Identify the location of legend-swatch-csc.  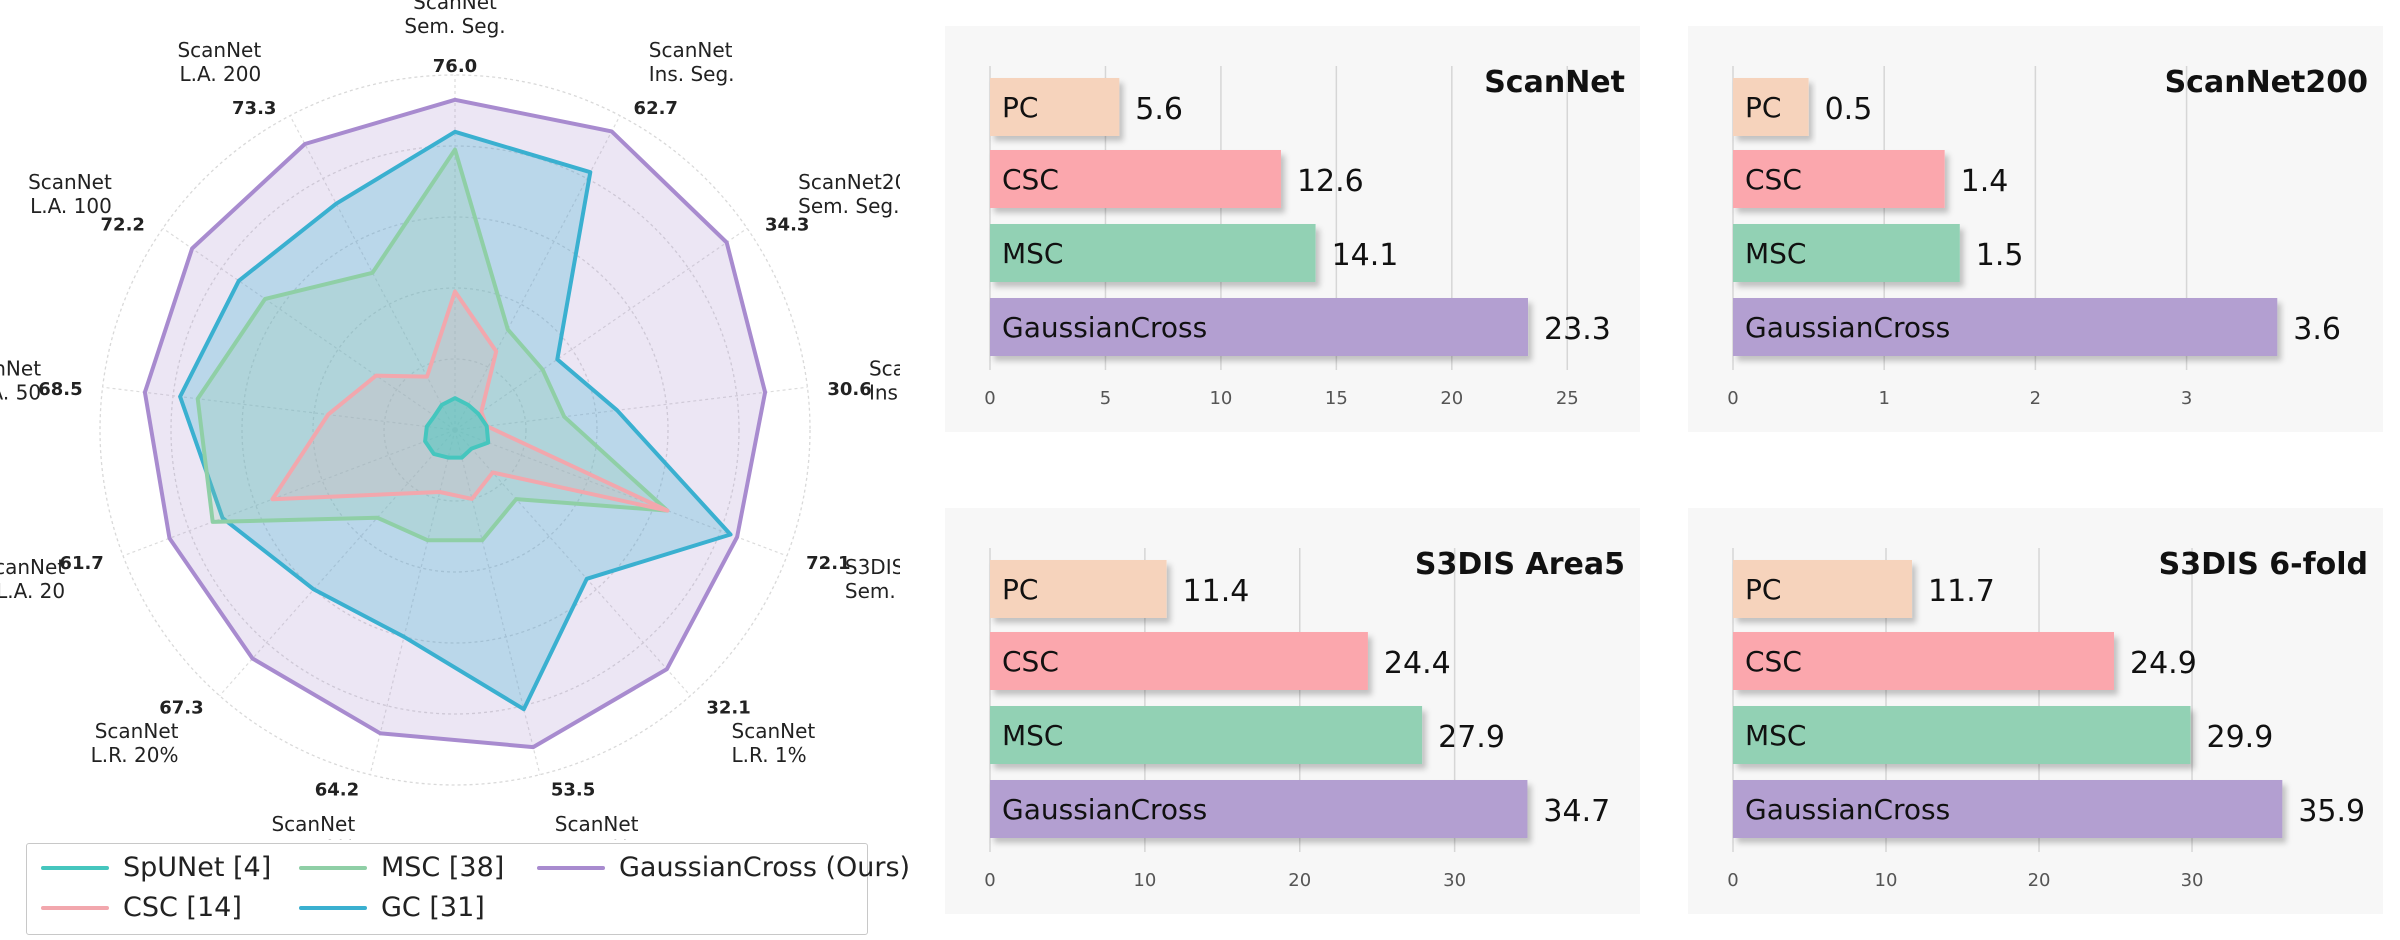
(75, 907).